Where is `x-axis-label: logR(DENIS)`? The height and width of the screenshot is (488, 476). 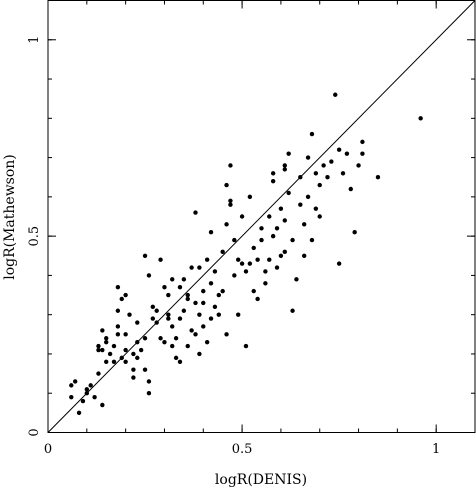 x-axis-label: logR(DENIS) is located at coordinates (261, 480).